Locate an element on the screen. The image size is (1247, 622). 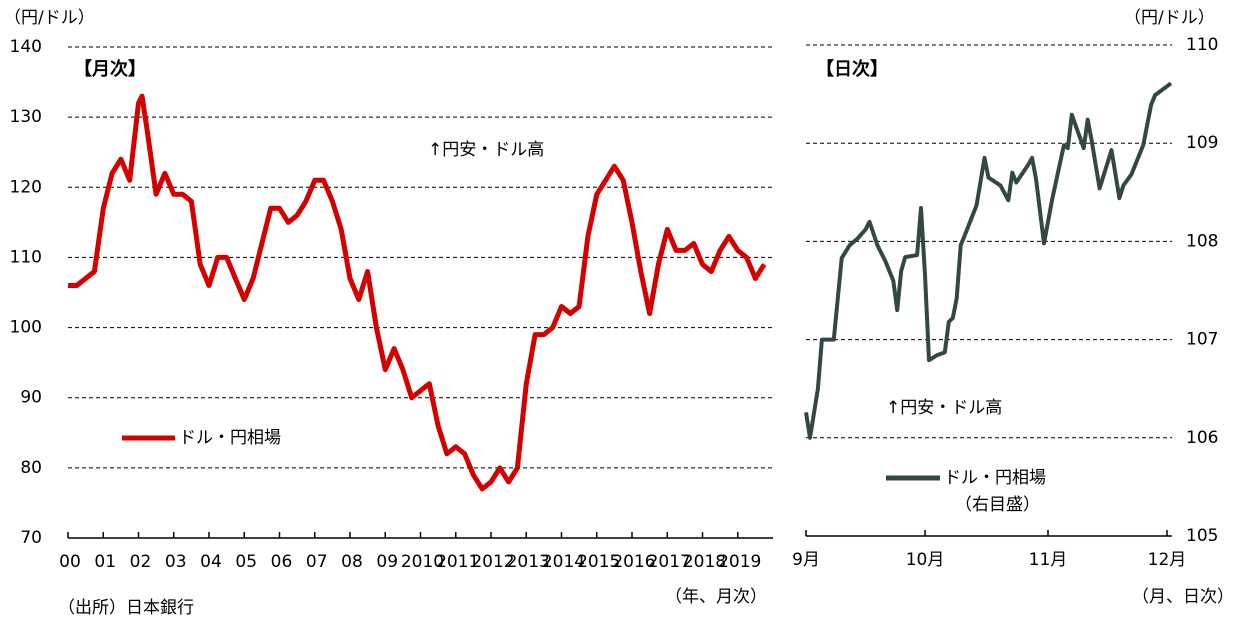
source: （出所）日本銀行 is located at coordinates (126, 608).